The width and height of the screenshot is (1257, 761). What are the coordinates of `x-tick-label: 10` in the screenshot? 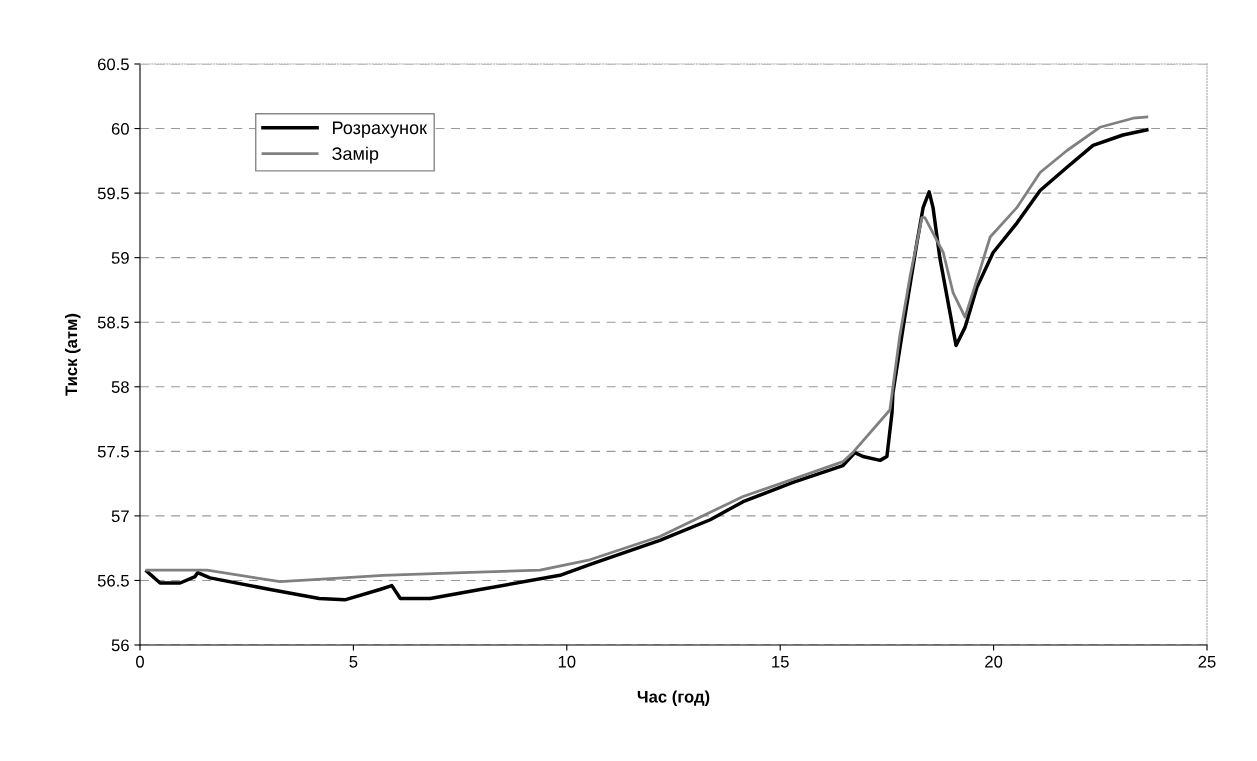 It's located at (567, 661).